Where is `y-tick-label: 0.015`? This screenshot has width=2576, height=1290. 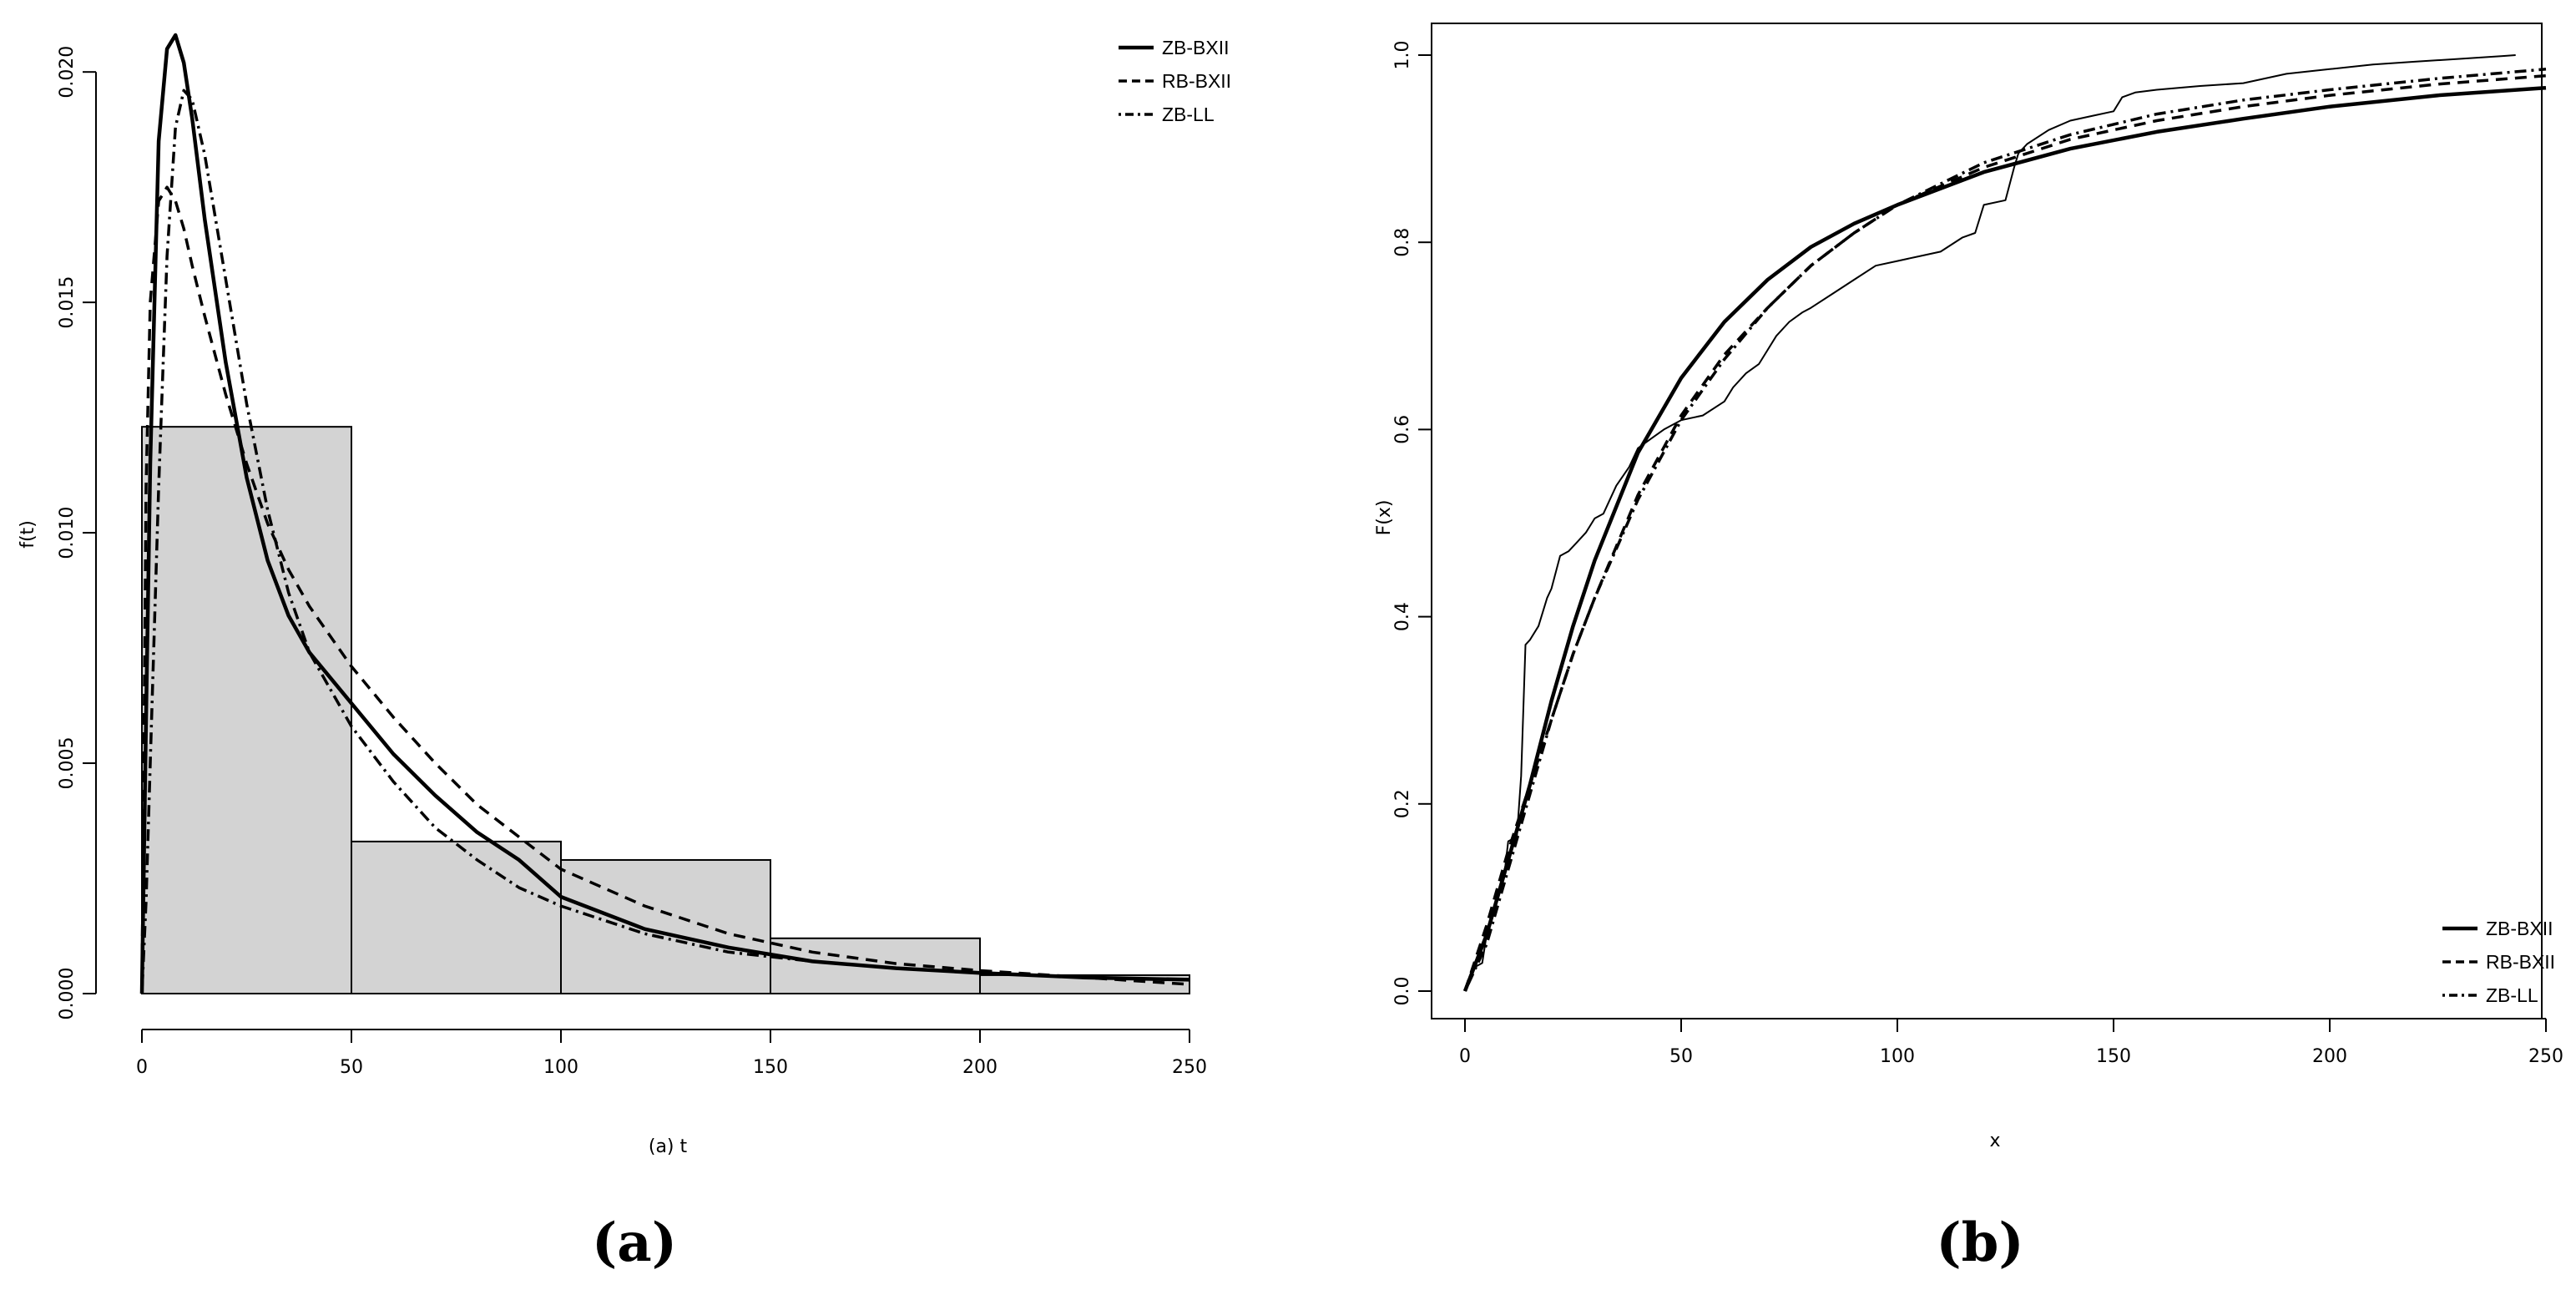 y-tick-label: 0.015 is located at coordinates (67, 302).